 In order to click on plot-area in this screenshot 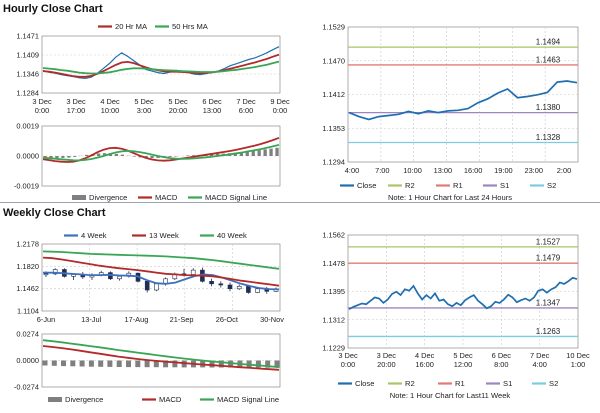, I will do `click(161, 64)`.